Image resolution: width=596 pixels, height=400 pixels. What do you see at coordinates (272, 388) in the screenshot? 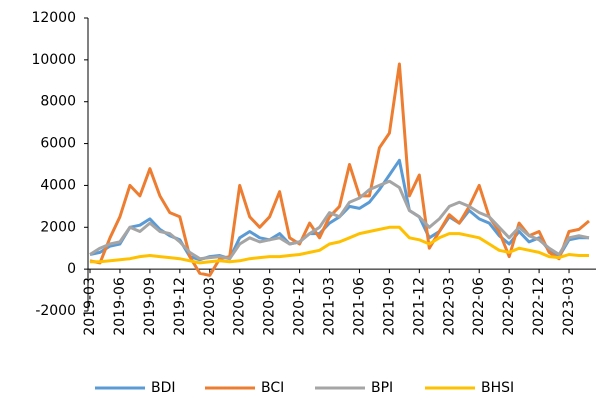
I see `legend-label: BCI` at bounding box center [272, 388].